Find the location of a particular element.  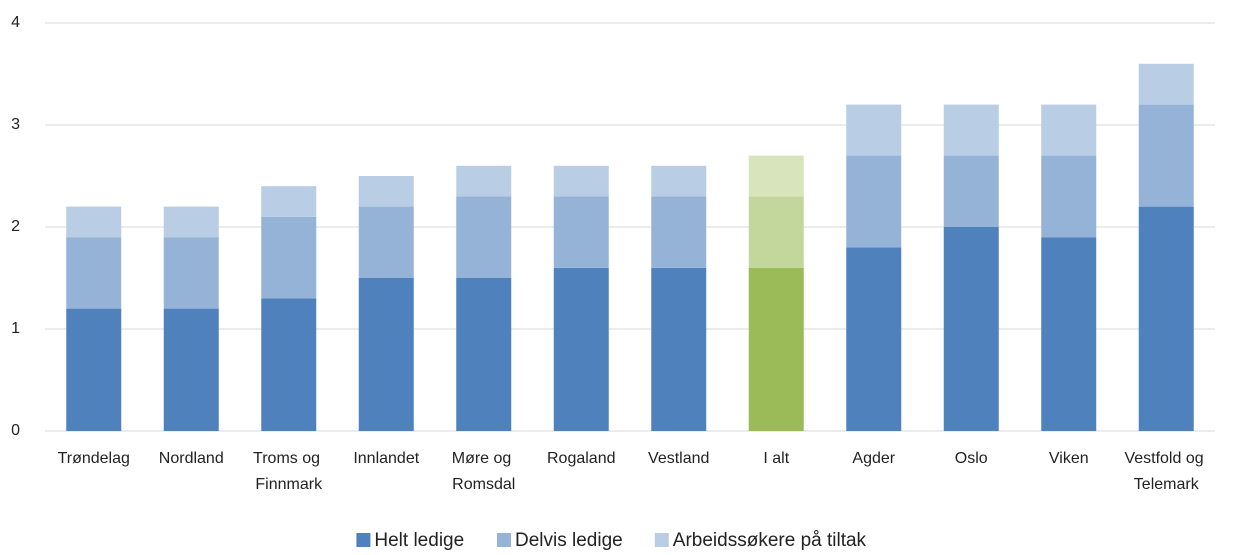

x-tick-label: Vestland is located at coordinates (678, 458).